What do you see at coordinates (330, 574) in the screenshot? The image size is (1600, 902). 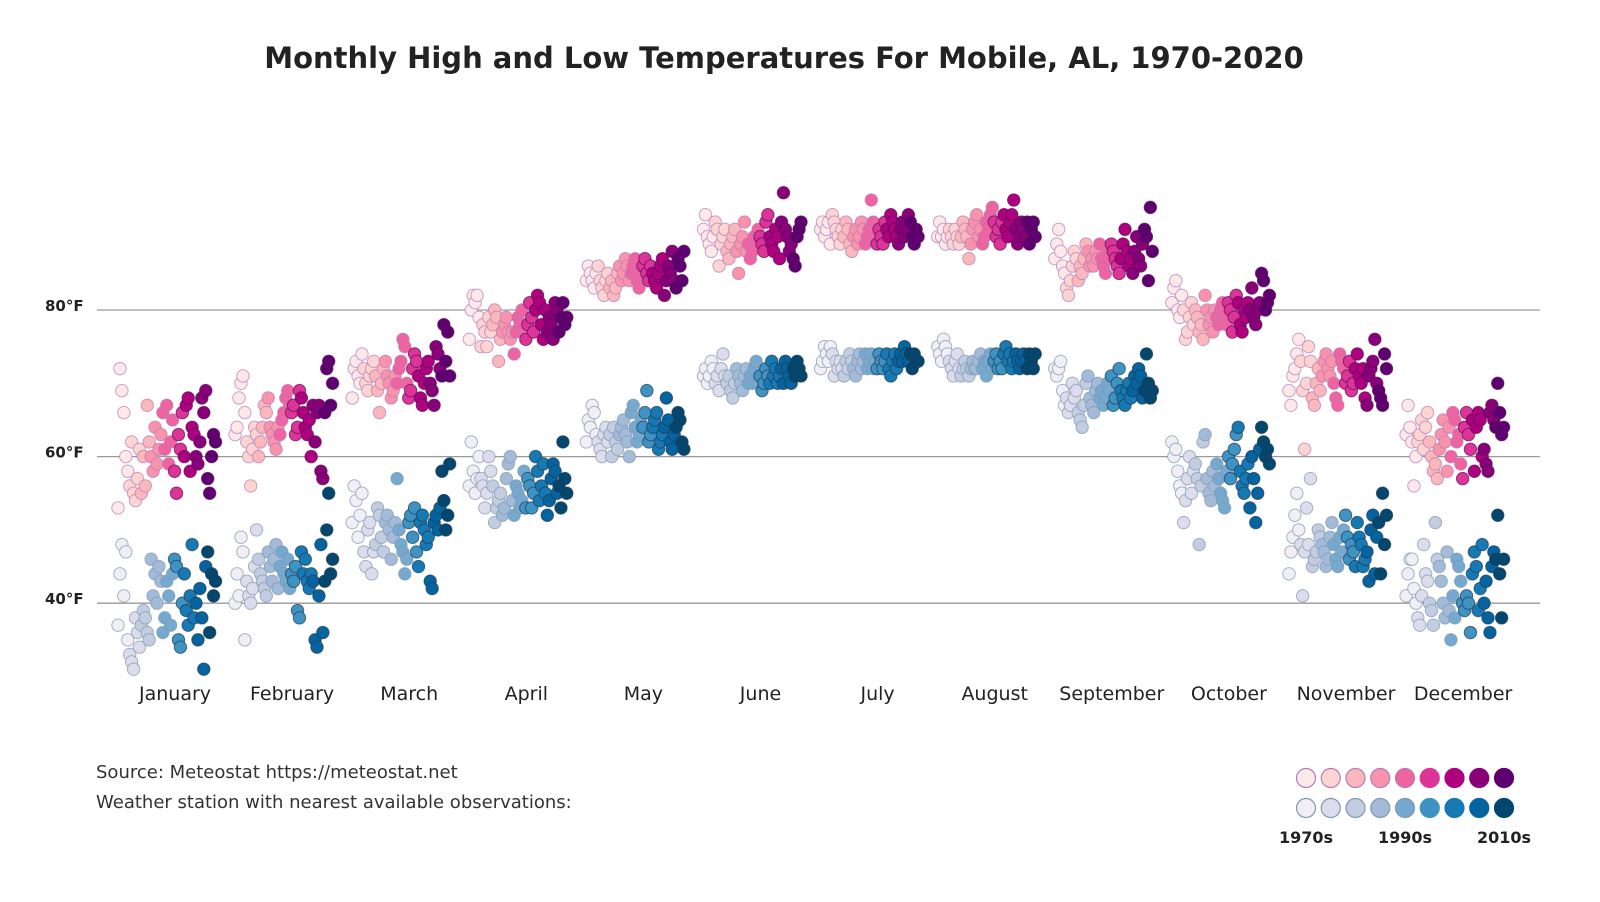 I see `low-temp-point-february-2019` at bounding box center [330, 574].